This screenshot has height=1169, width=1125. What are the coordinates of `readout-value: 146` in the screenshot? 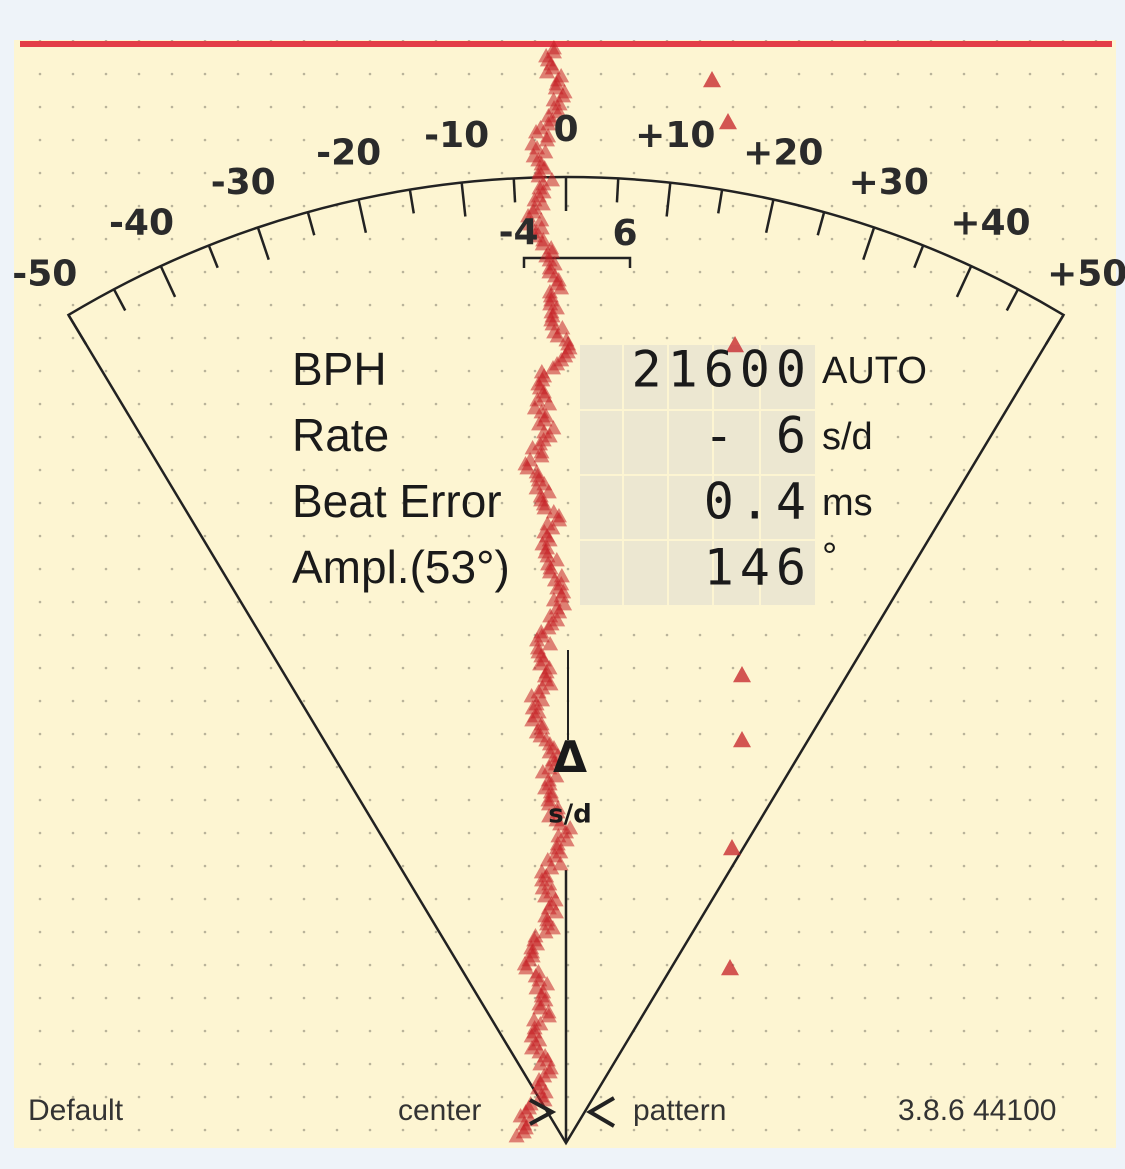 It's located at (758, 568).